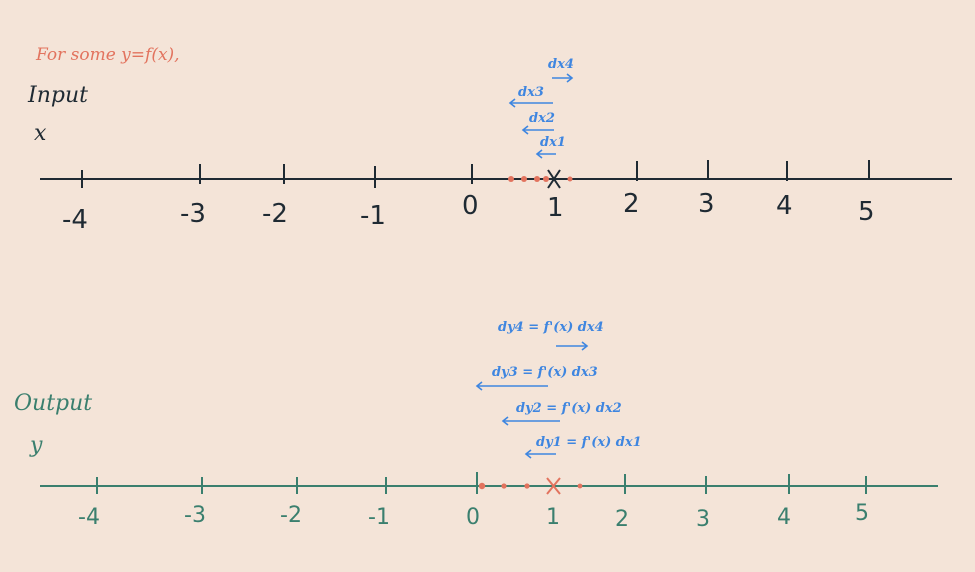  Describe the element at coordinates (569, 408) in the screenshot. I see `nudge-label-dy2: dy2 = f'(x) dx2` at that location.